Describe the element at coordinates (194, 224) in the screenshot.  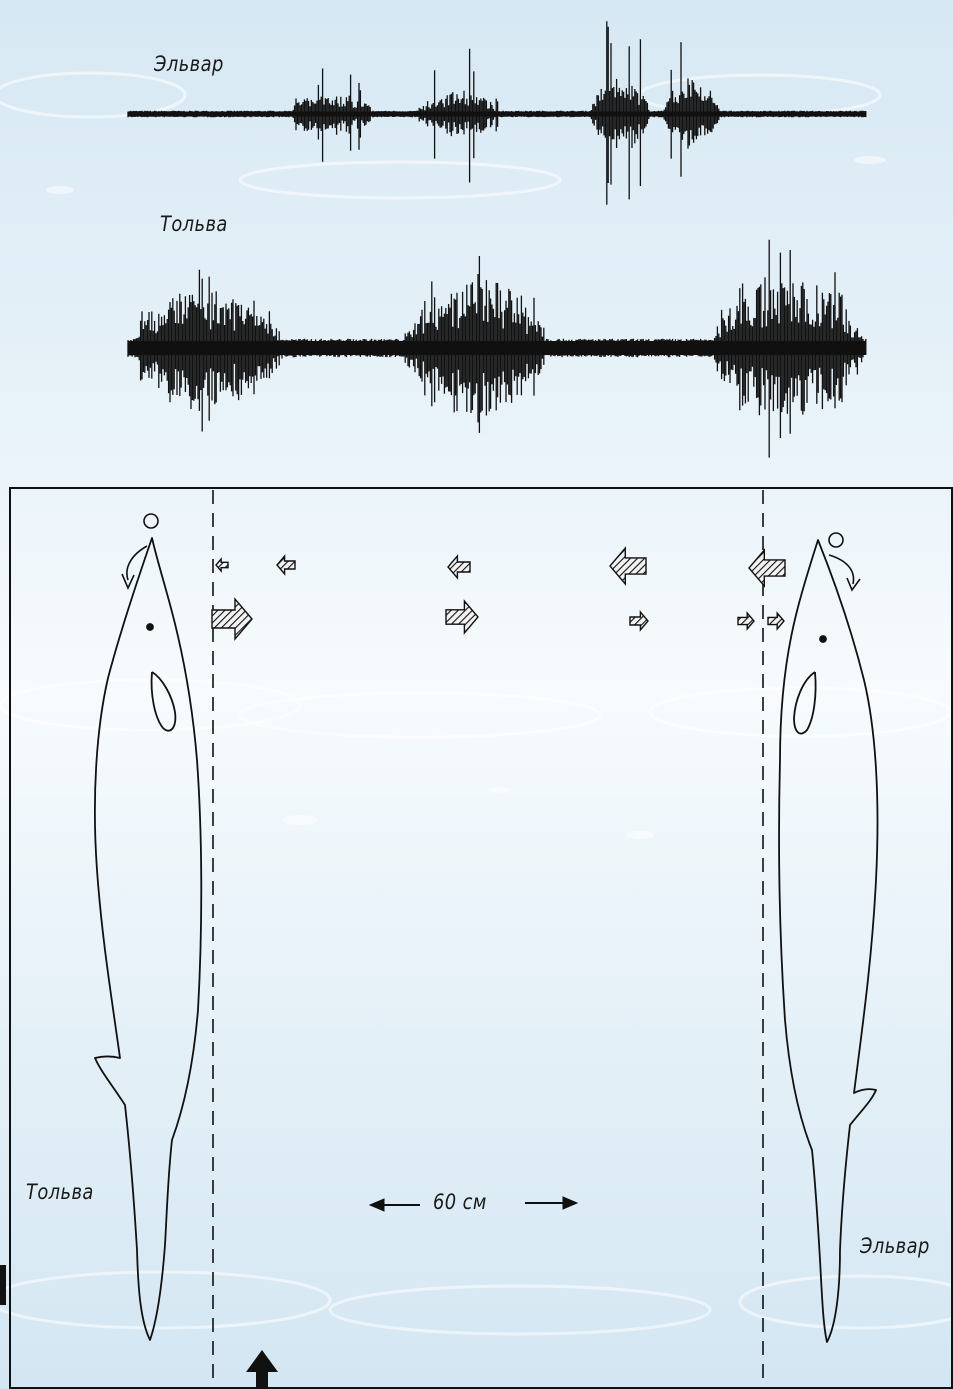
I see `waveform-label-tolva: Тольва` at that location.